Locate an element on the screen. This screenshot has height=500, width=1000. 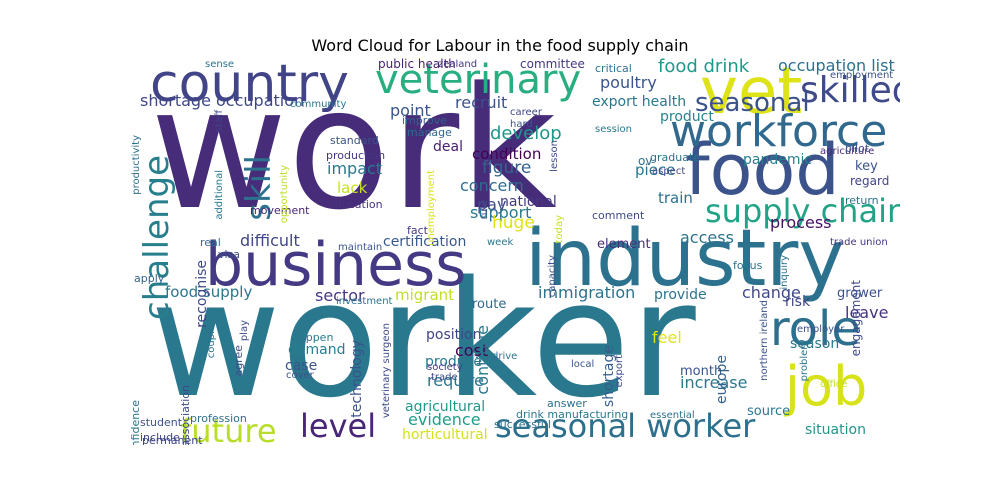
word-export-health: export health is located at coordinates (639, 102).